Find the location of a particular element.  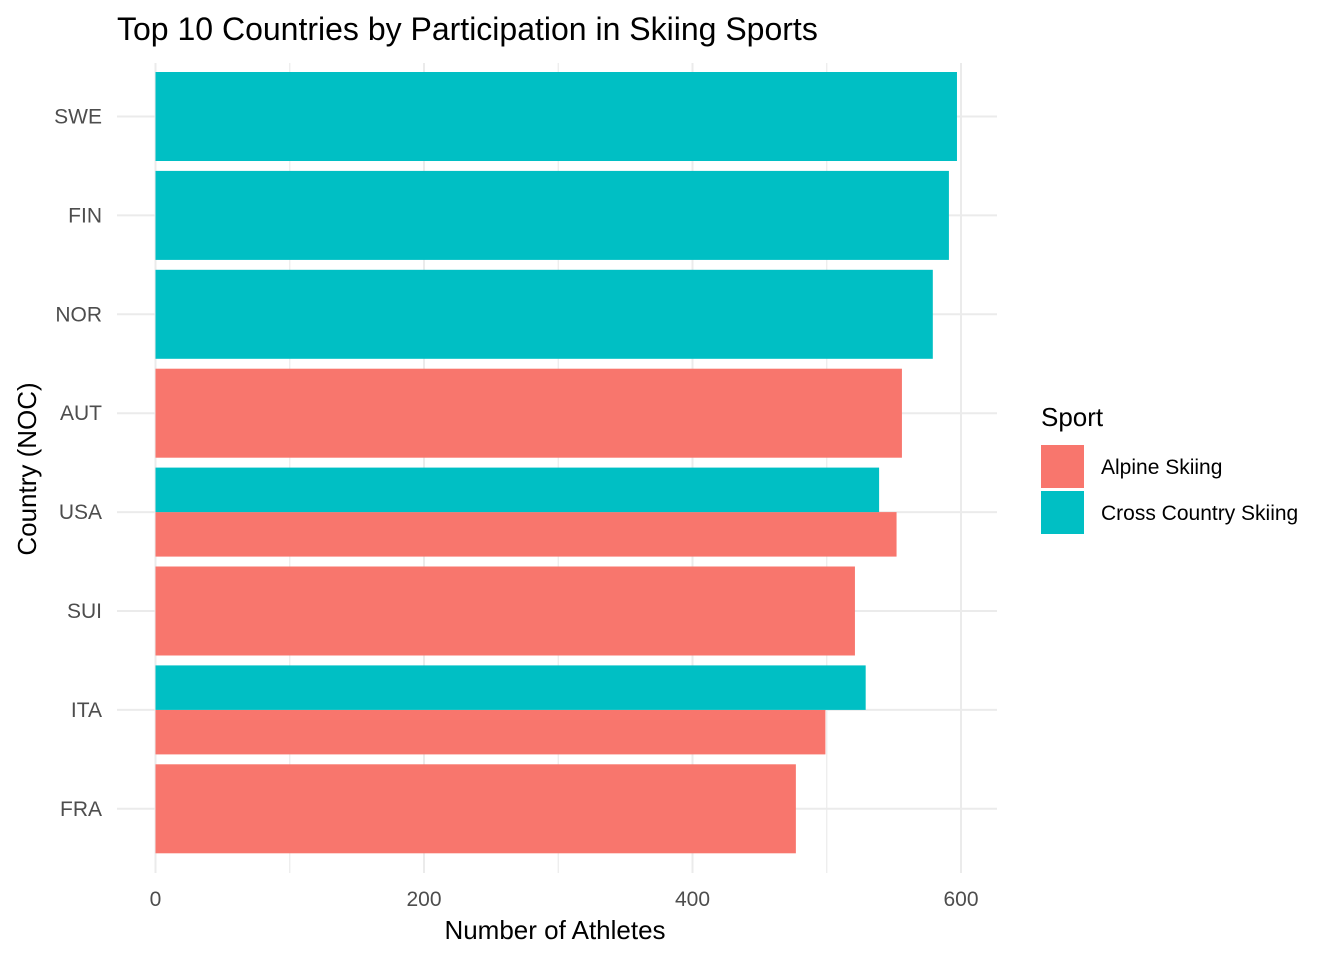

x-axis-ticks: 0 200 400 600 is located at coordinates (564, 899).